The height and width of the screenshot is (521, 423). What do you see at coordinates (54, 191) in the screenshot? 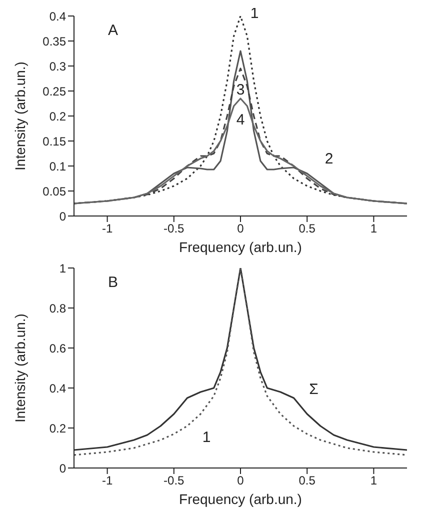
I see `y-tick-label: 0.05` at bounding box center [54, 191].